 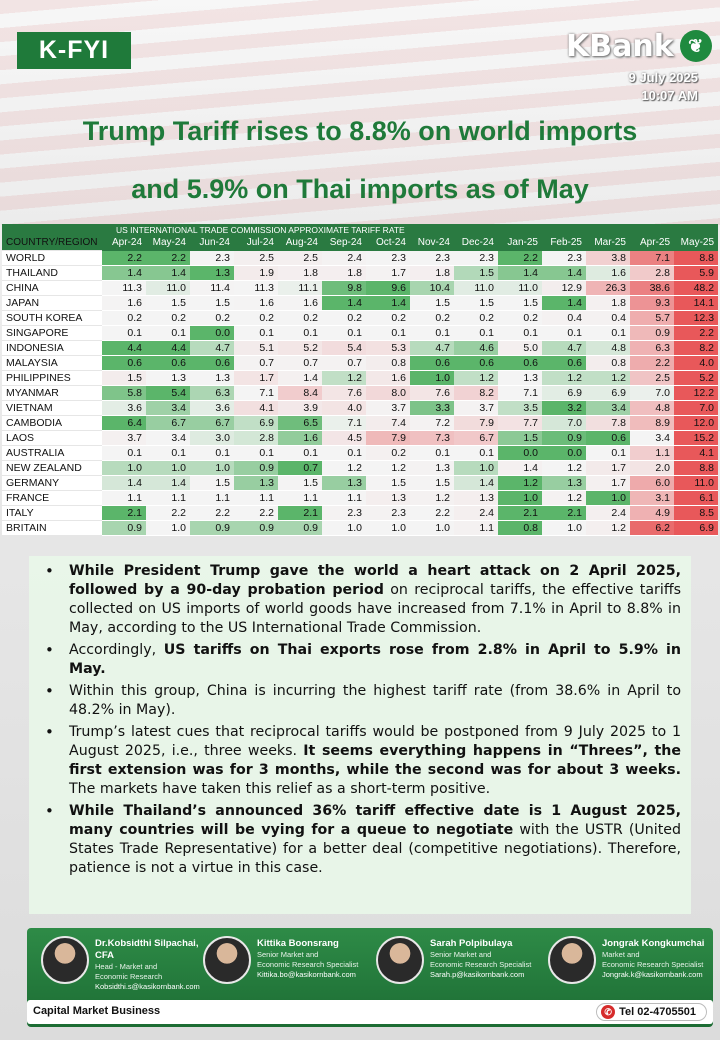 I want to click on member-email: Jongrak.k@kasikornbank.com, so click(x=652, y=974).